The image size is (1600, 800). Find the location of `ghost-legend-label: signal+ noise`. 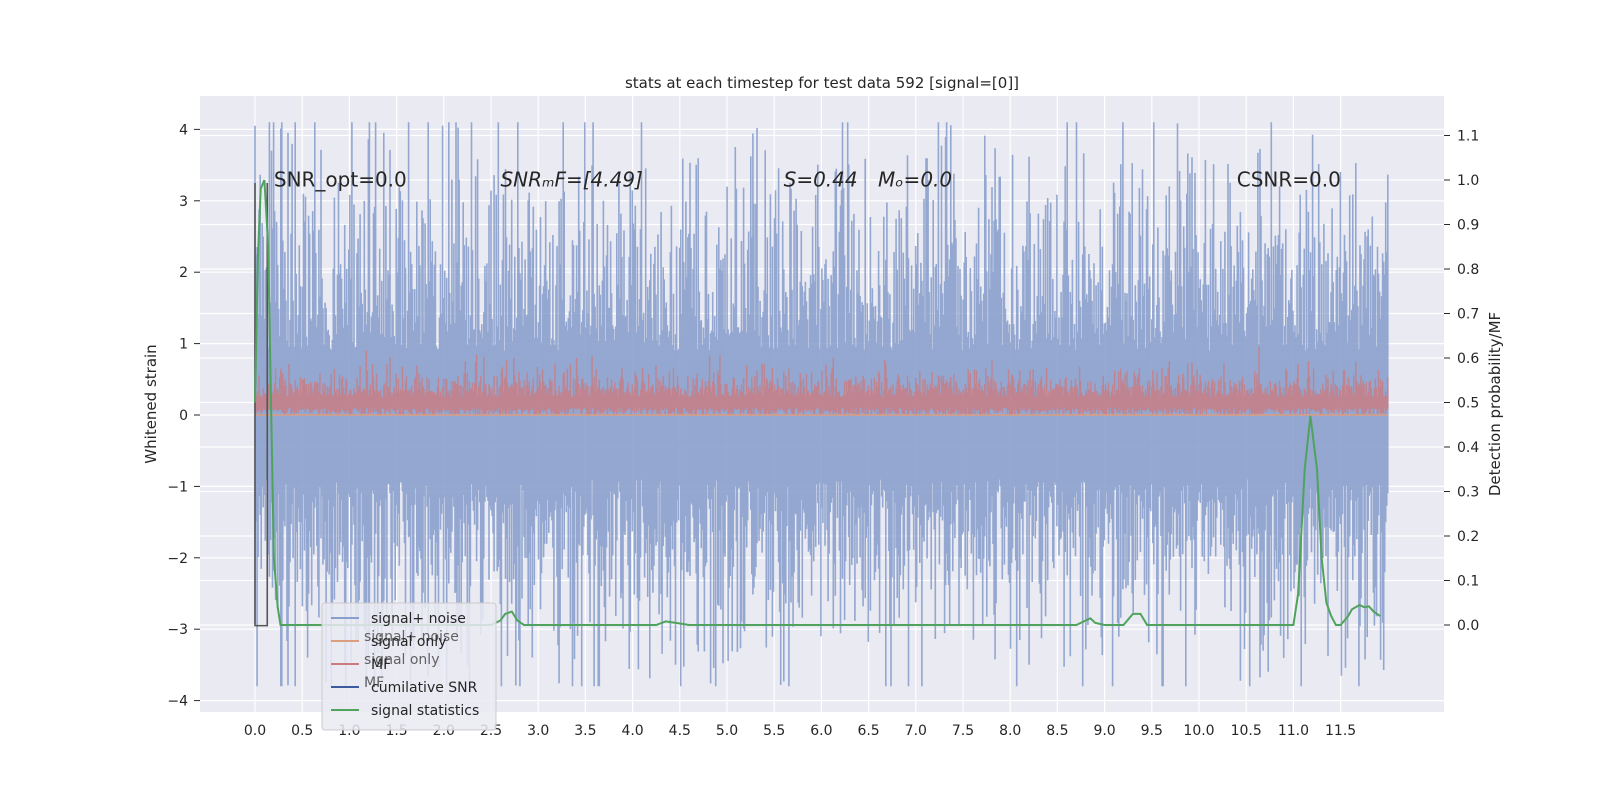

ghost-legend-label: signal+ noise is located at coordinates (411, 637).